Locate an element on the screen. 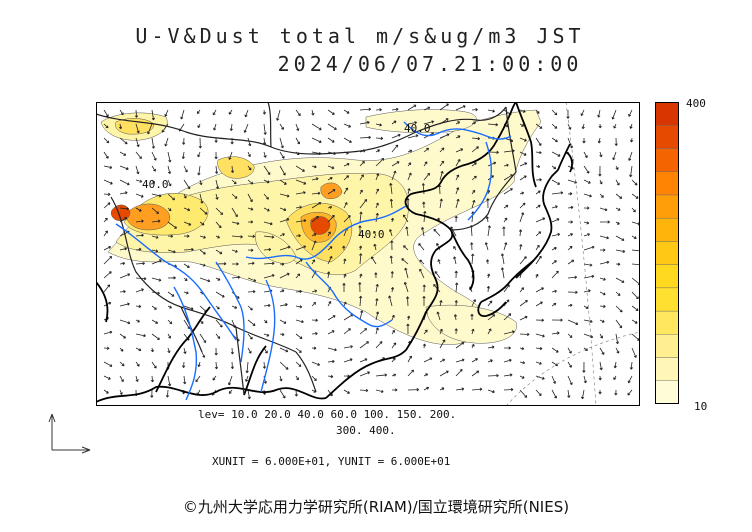  colorbar-cell is located at coordinates (667, 392).